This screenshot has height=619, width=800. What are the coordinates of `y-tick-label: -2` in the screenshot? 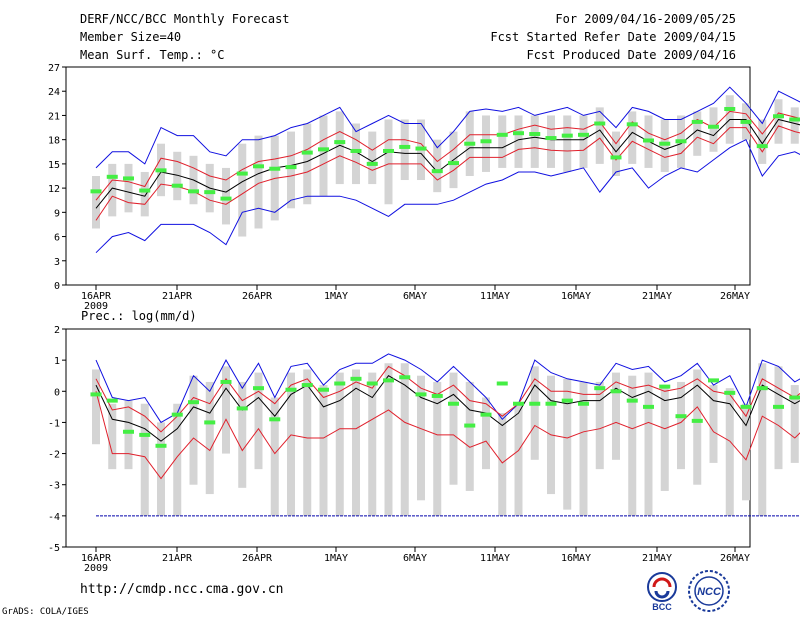 It's located at (54, 455).